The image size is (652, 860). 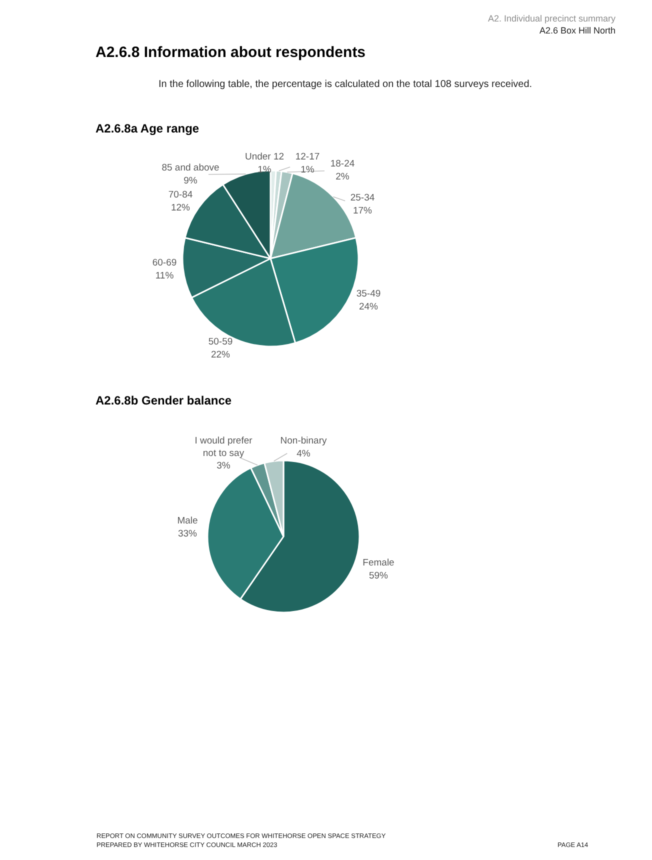 I want to click on text: A2.6 Box Hill North, so click(x=577, y=31).